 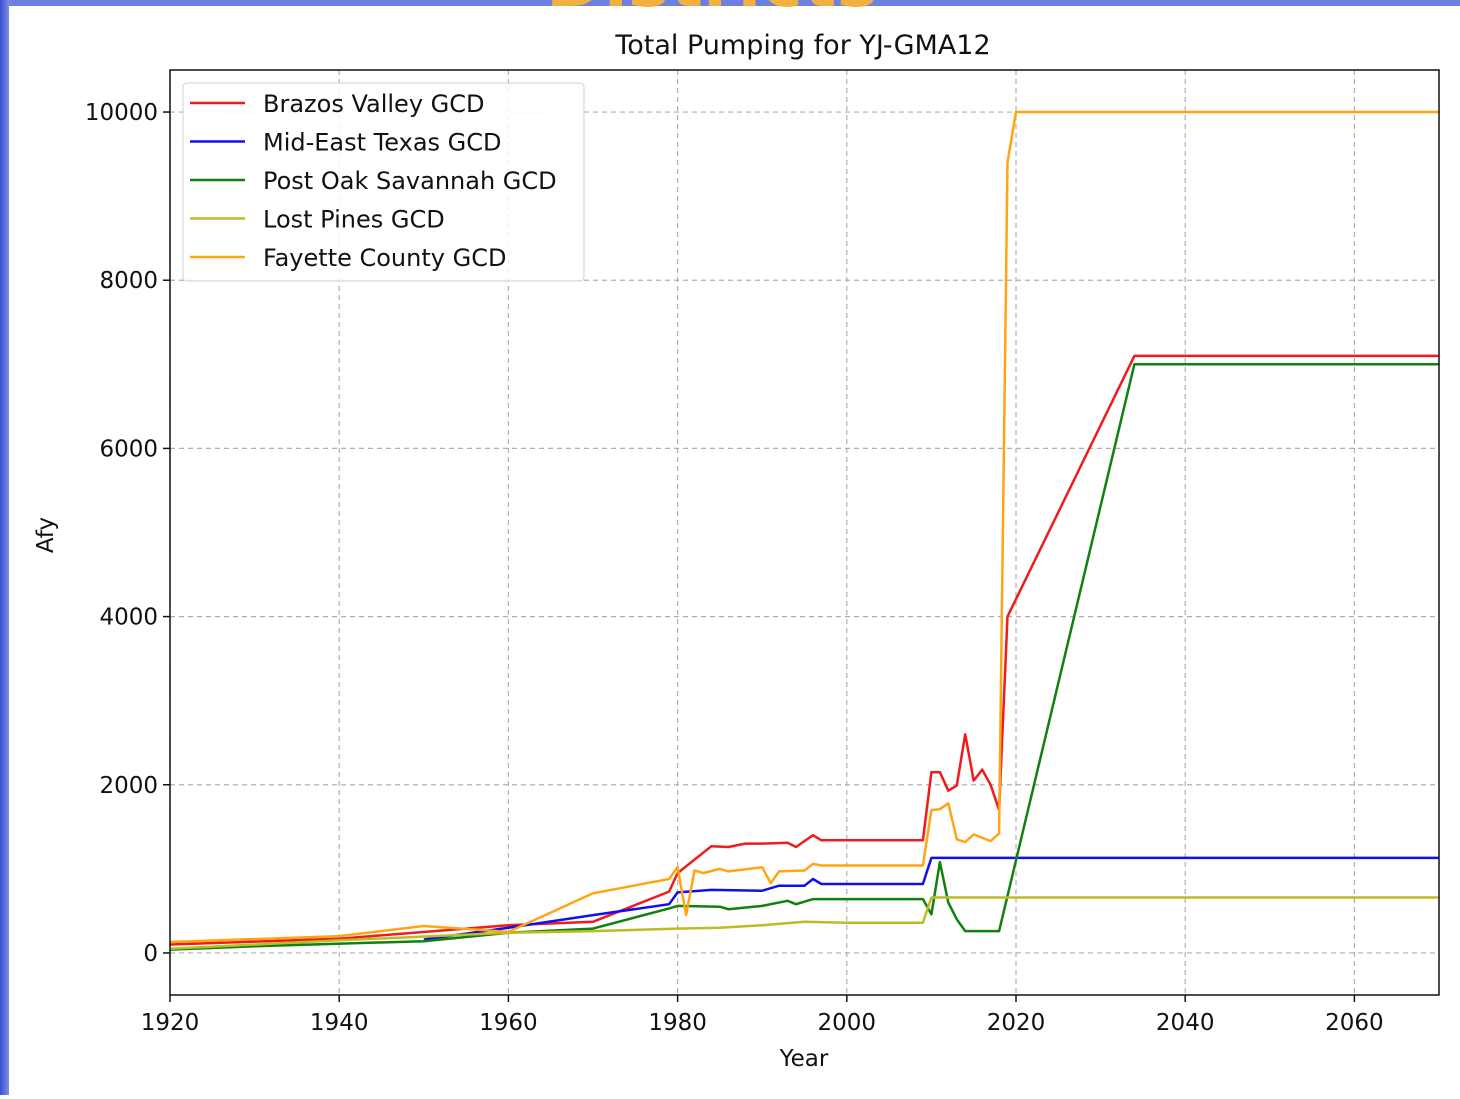 I want to click on y-axis-label: Afy, so click(x=46, y=535).